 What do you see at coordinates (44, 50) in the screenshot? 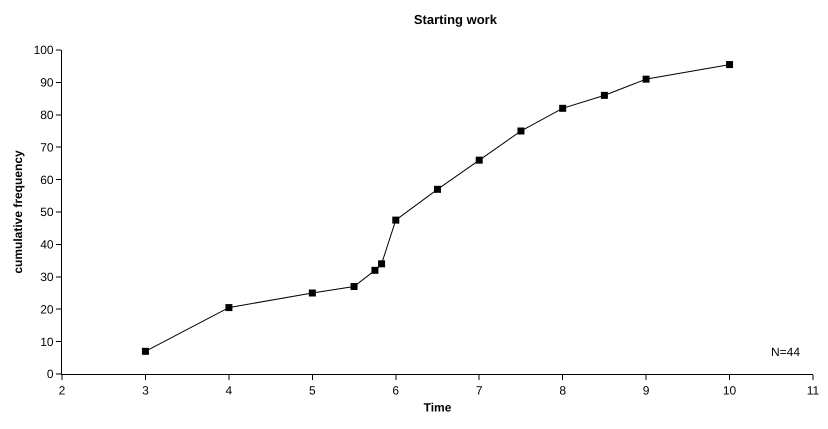
I see `y-tick-label: 100` at bounding box center [44, 50].